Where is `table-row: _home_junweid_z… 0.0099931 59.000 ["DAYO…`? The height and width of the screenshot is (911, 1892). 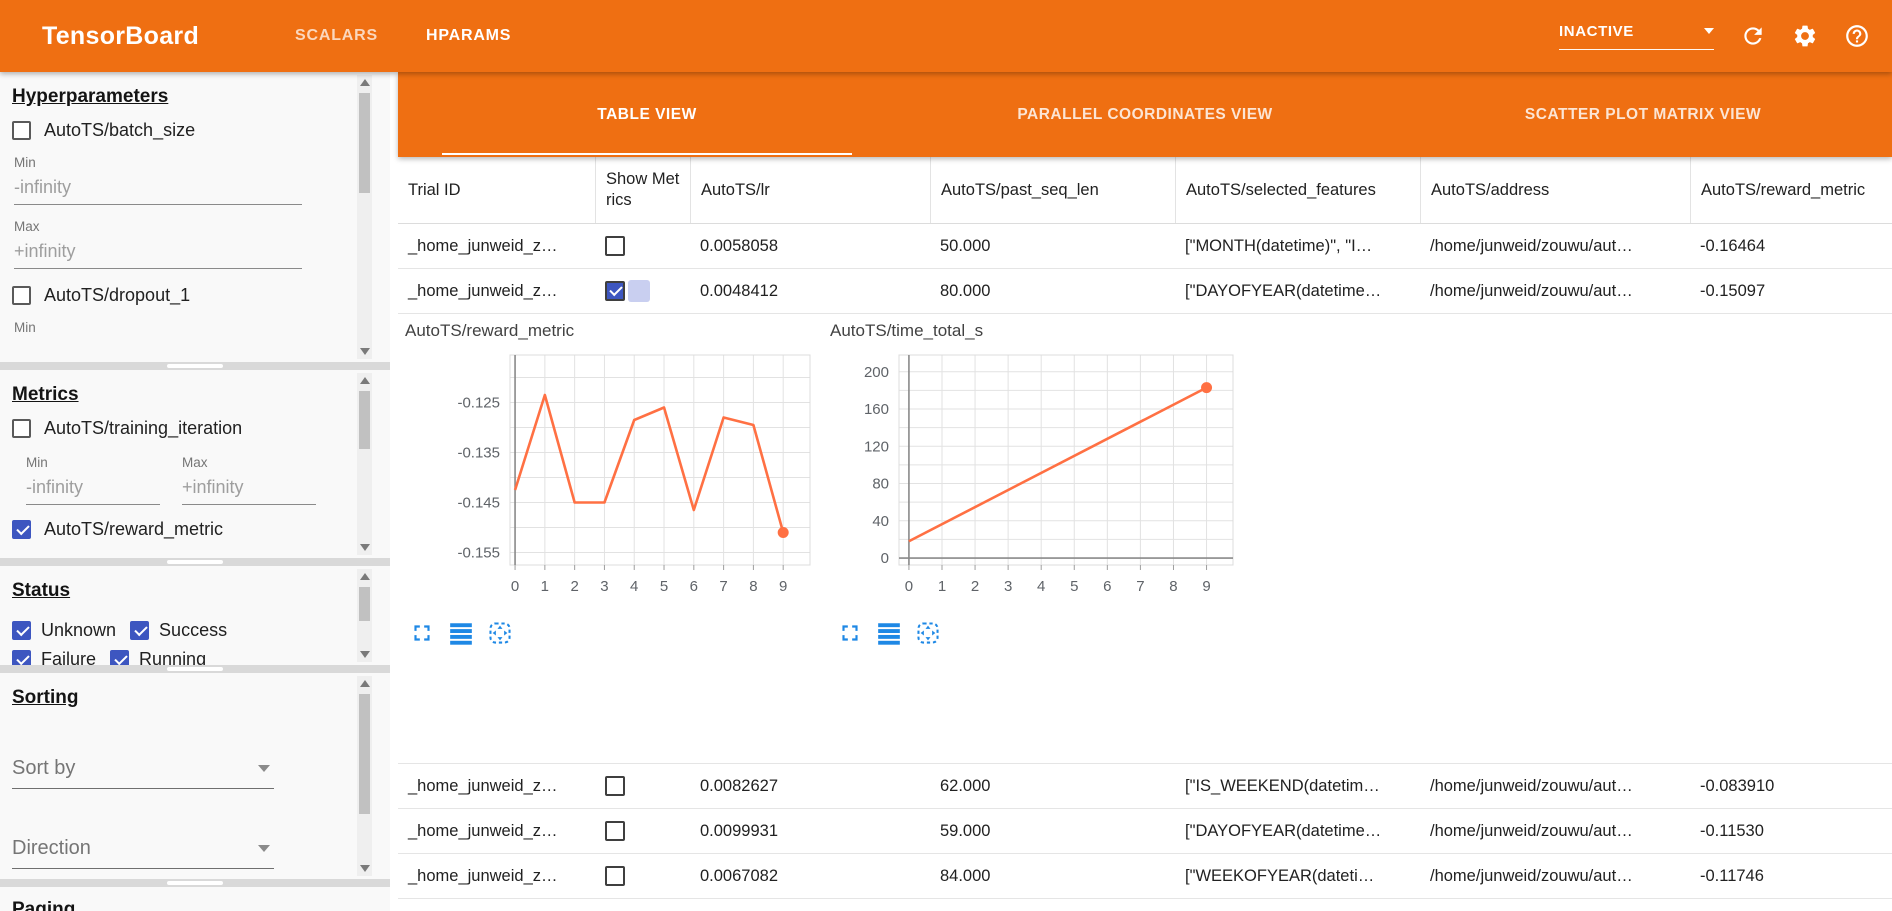 table-row: _home_junweid_z… 0.0099931 59.000 ["DAYO… is located at coordinates (1145, 831).